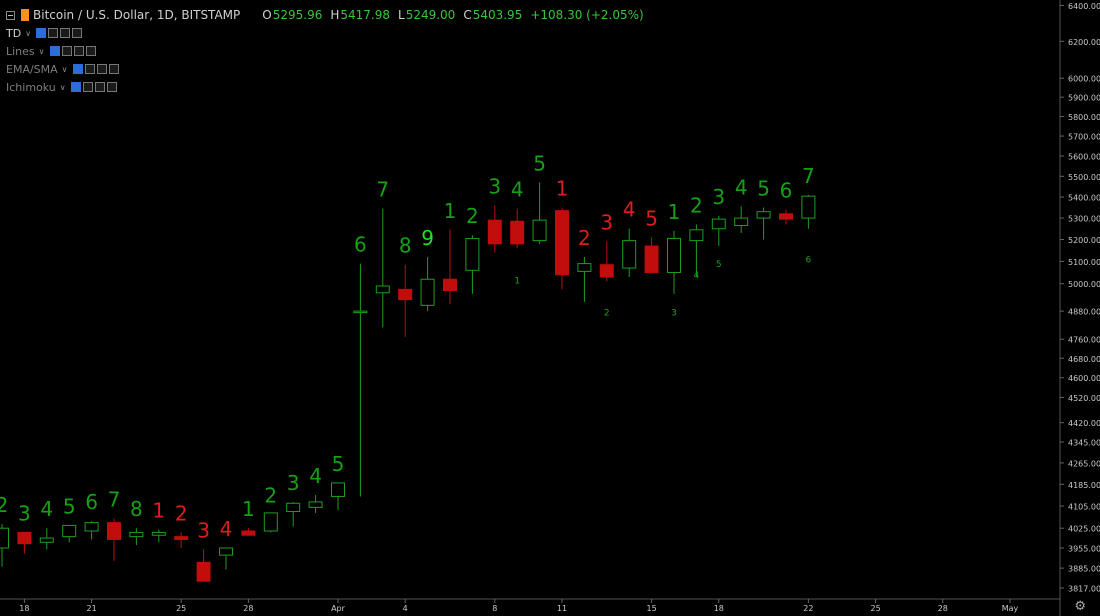  Describe the element at coordinates (360, 245) in the screenshot. I see `td-label: 6` at that location.